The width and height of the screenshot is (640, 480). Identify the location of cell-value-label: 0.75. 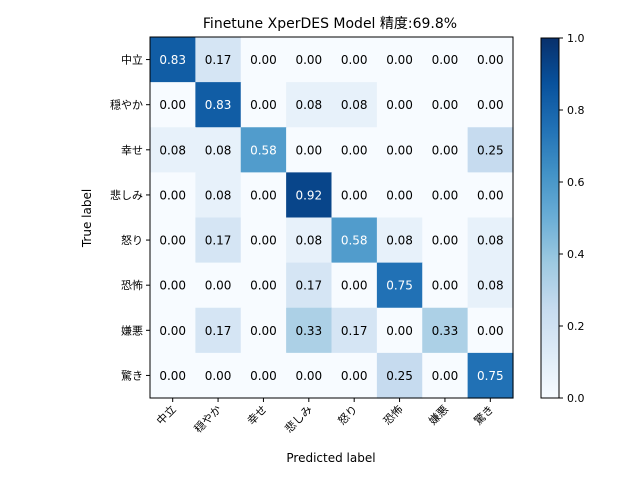
(490, 376).